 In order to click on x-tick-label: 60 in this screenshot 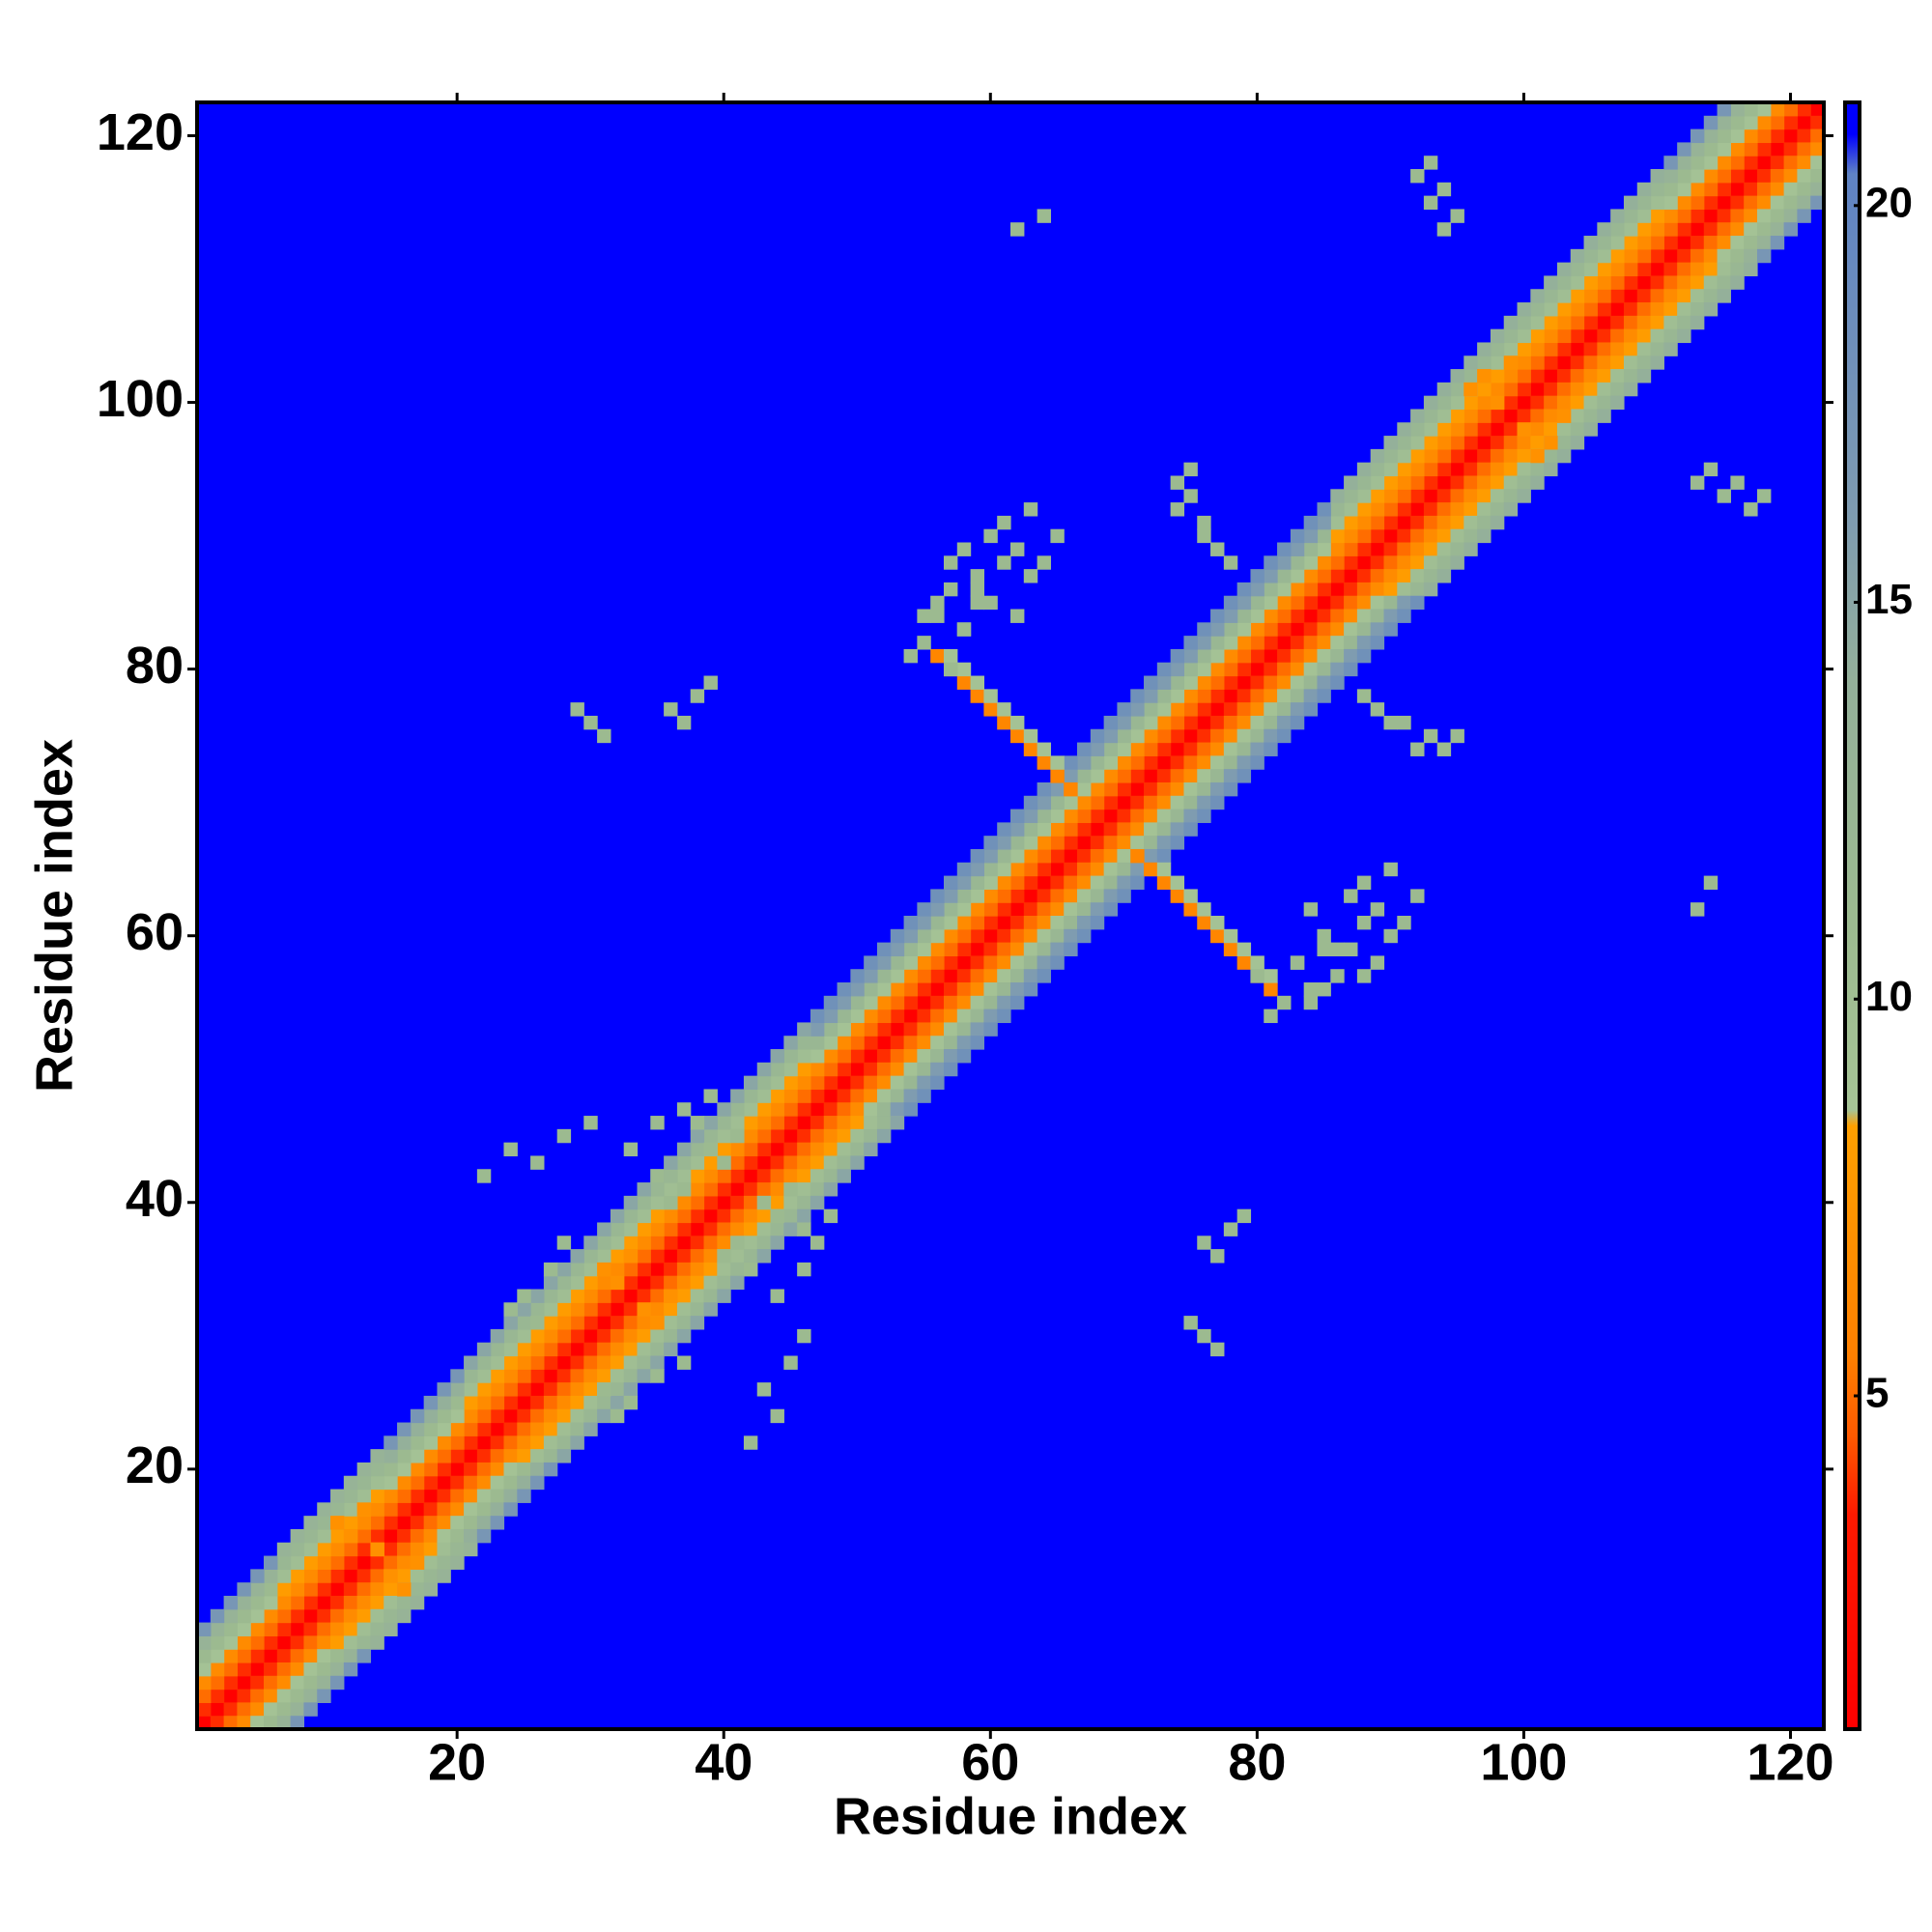, I will do `click(990, 1762)`.